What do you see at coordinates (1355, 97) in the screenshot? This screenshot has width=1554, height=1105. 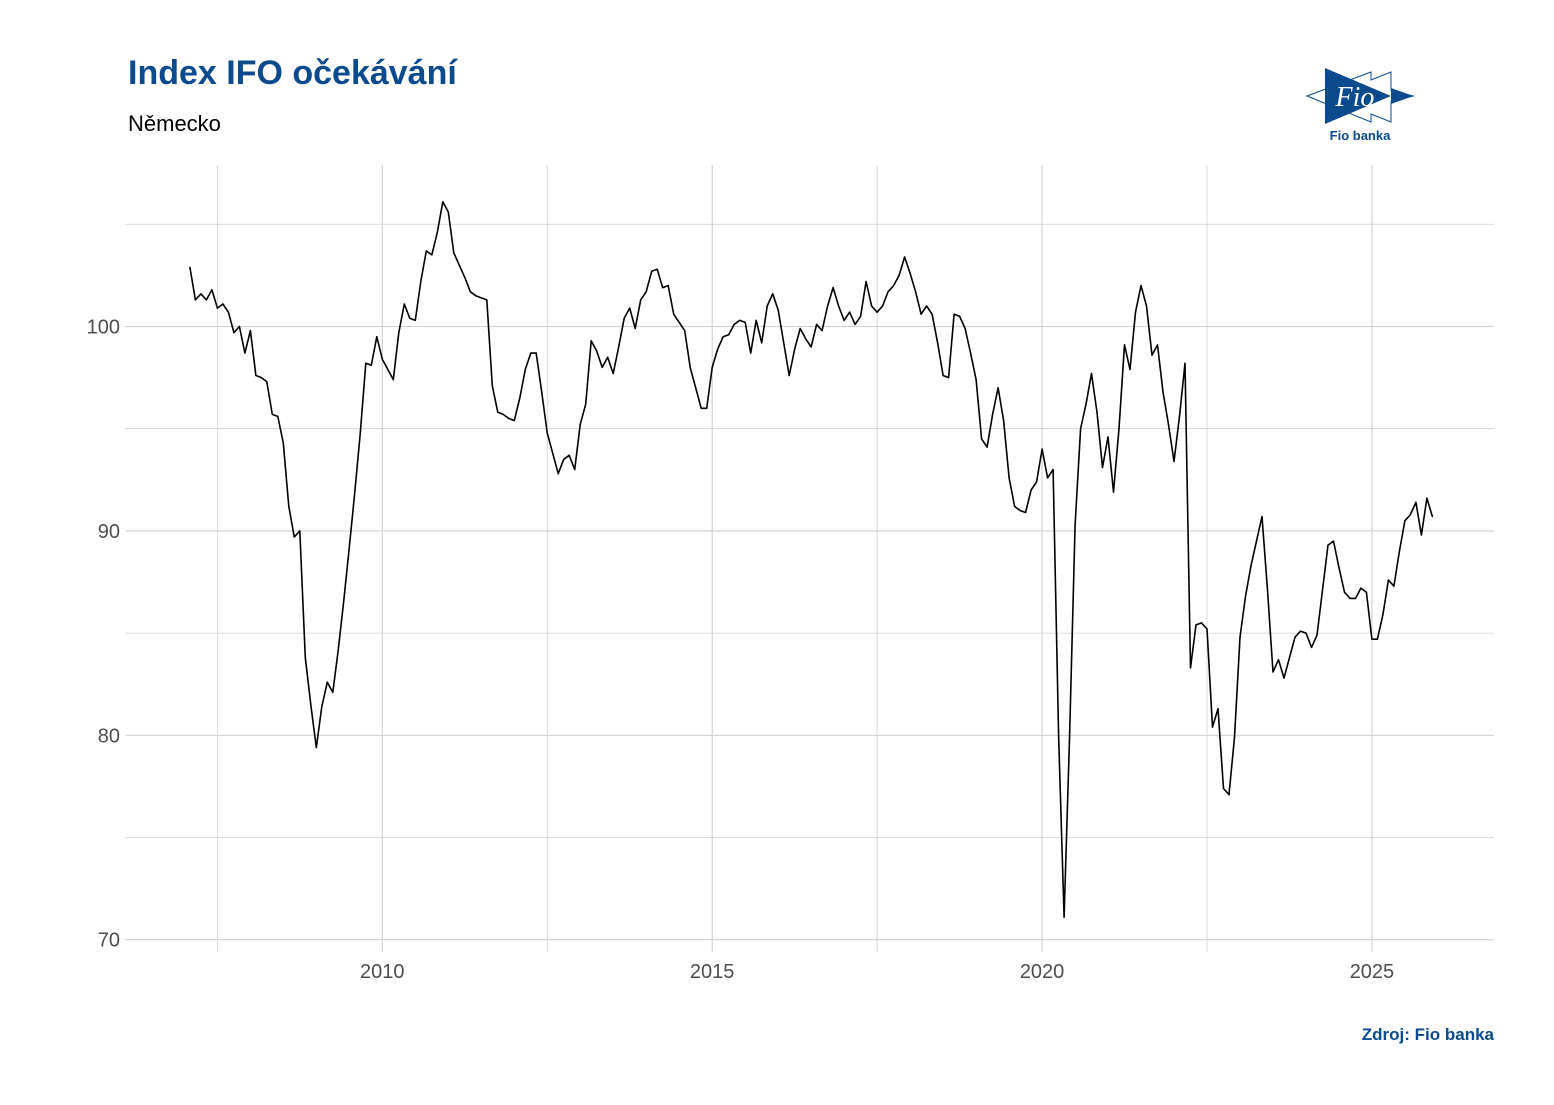 I see `logo-wordmark: Fio` at bounding box center [1355, 97].